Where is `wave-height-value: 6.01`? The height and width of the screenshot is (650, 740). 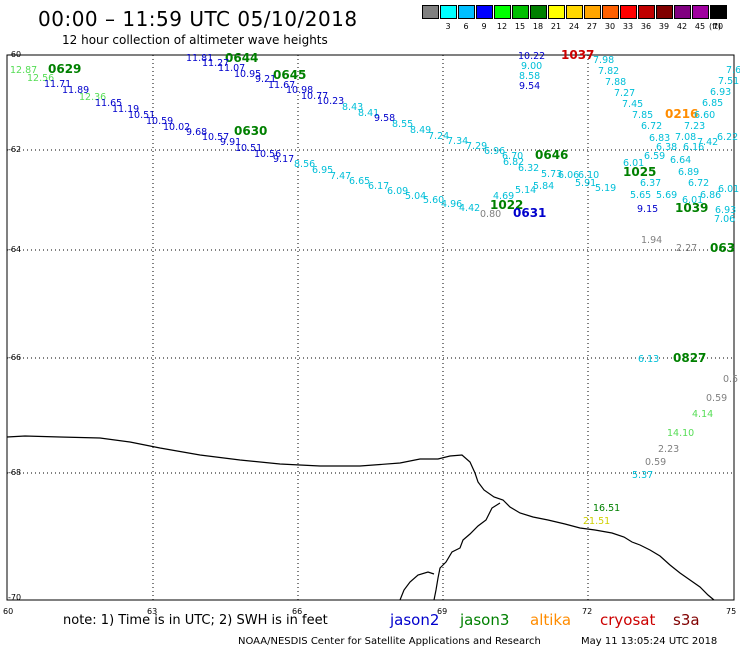 wave-height-value: 6.01 is located at coordinates (692, 200).